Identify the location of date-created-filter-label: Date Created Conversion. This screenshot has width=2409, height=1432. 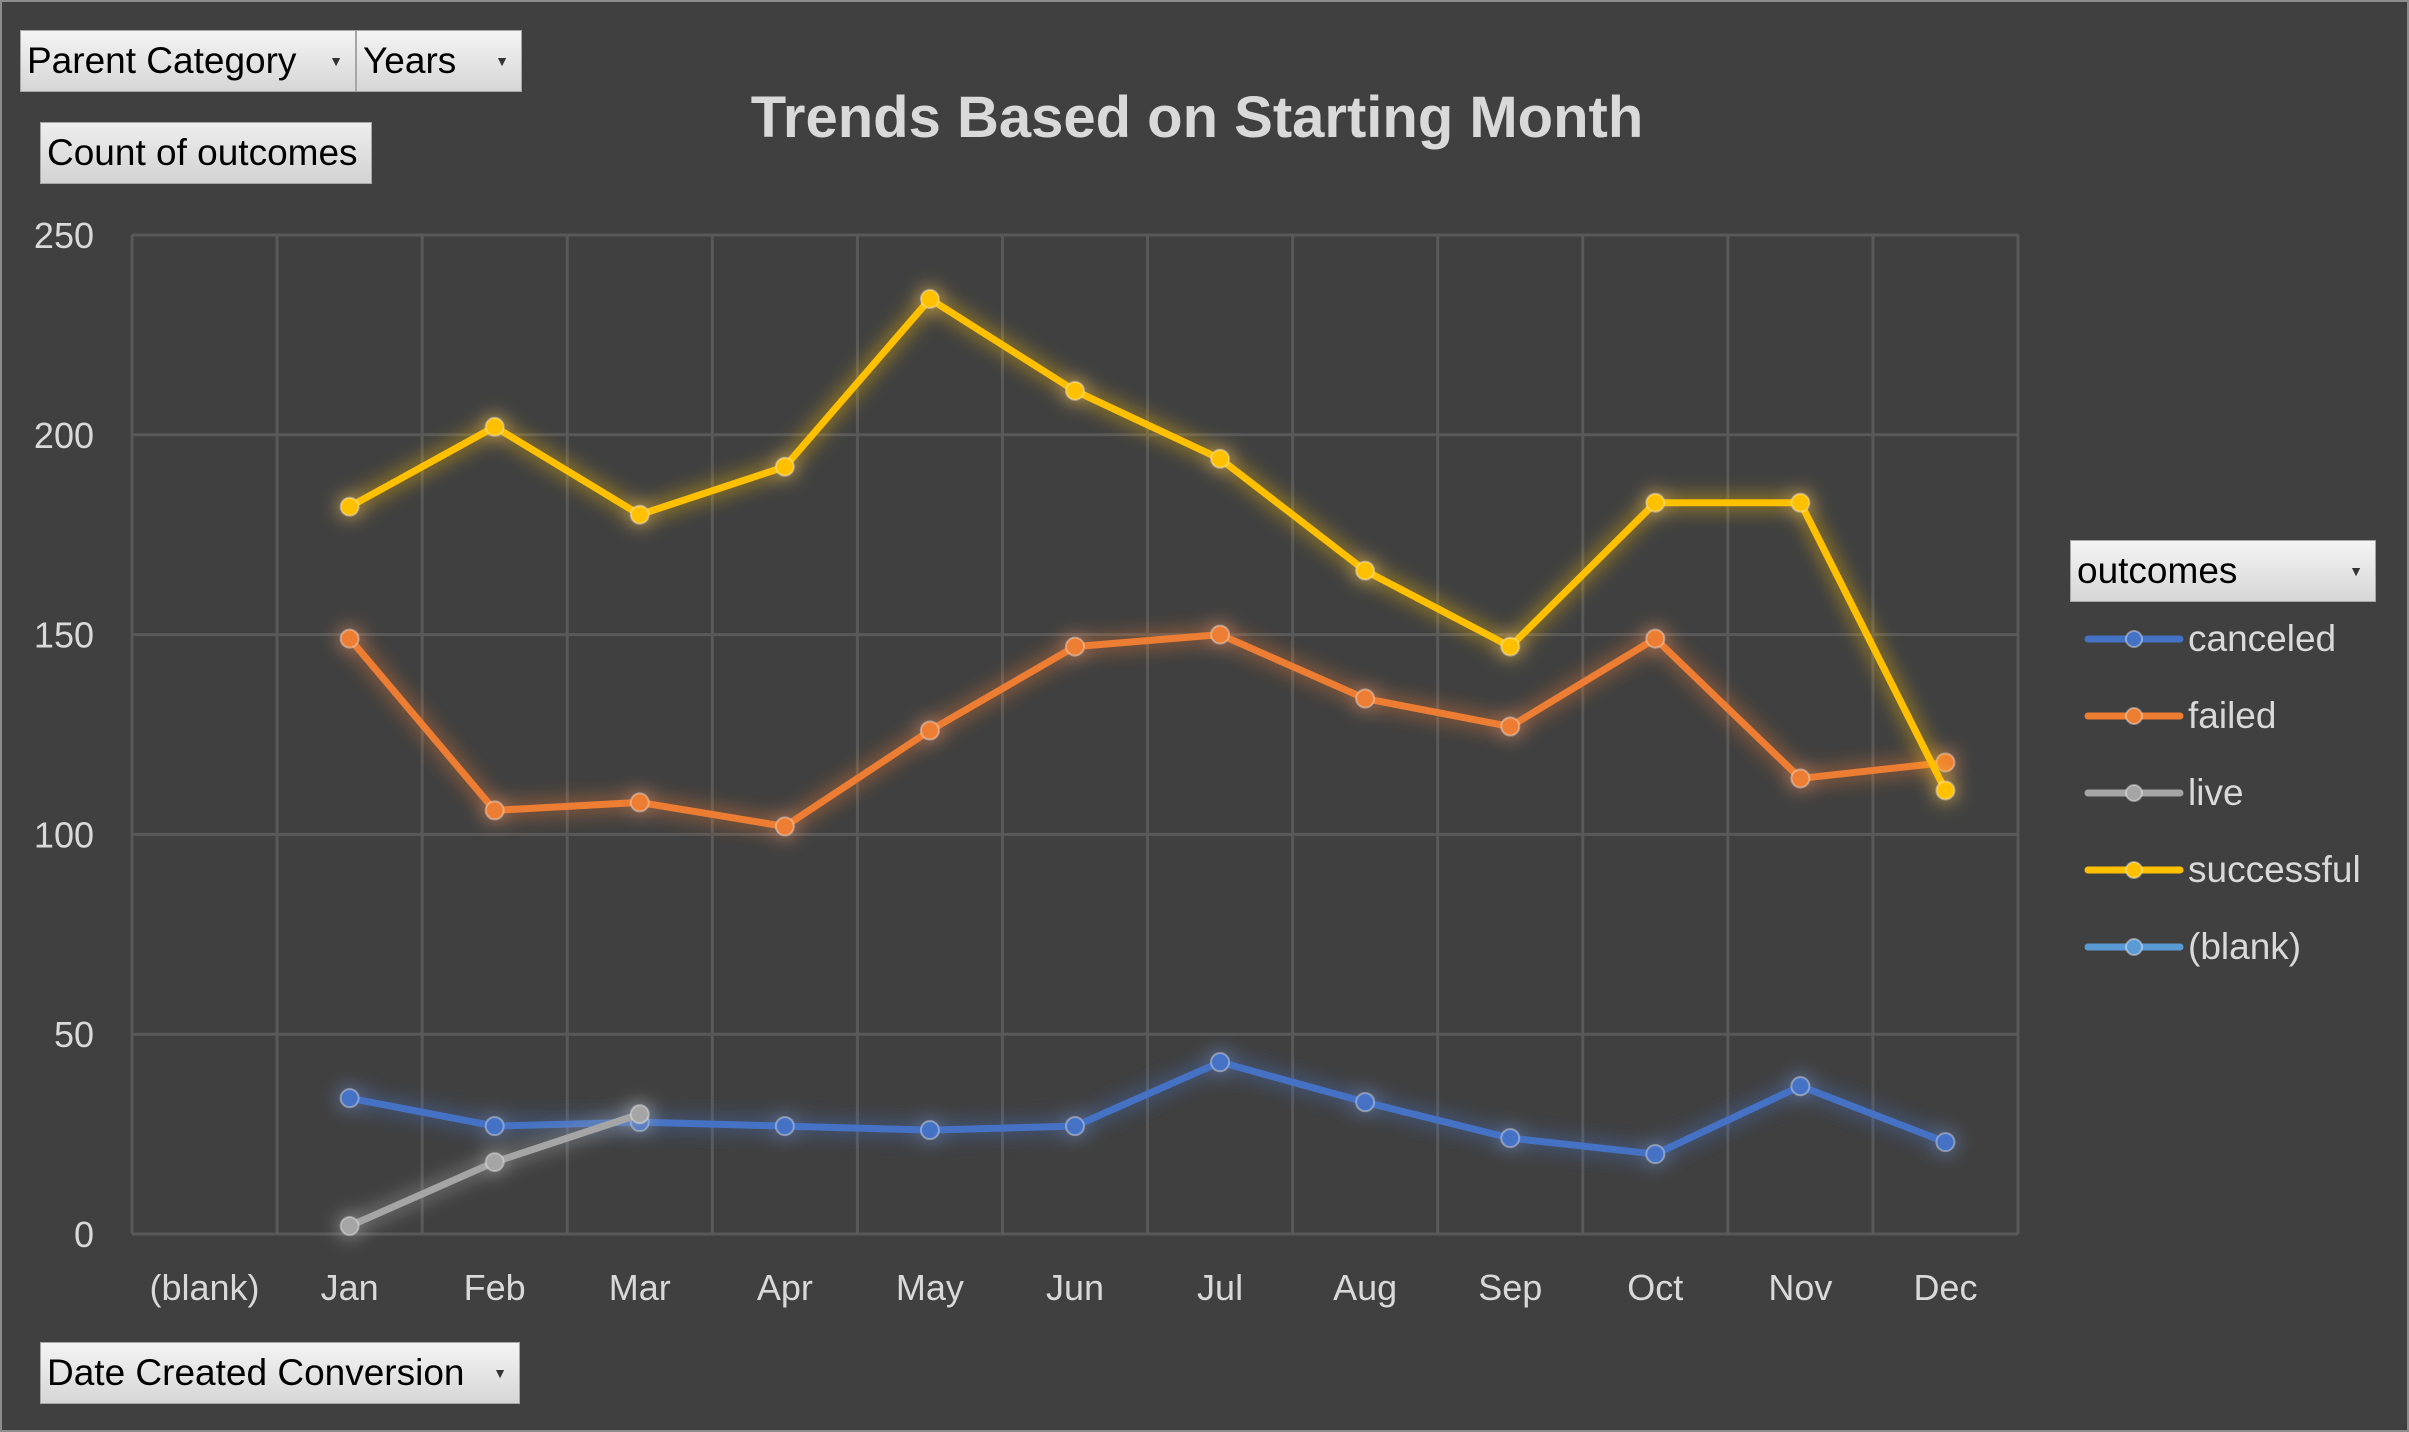
(256, 1372).